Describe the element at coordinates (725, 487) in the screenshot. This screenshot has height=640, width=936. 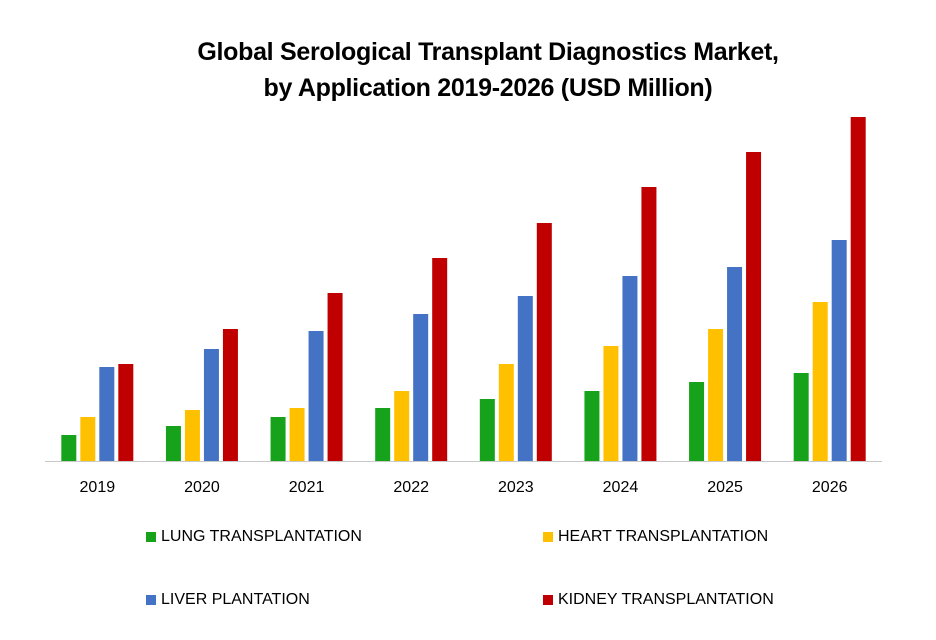
I see `x-tick-label-2025: 2025` at that location.